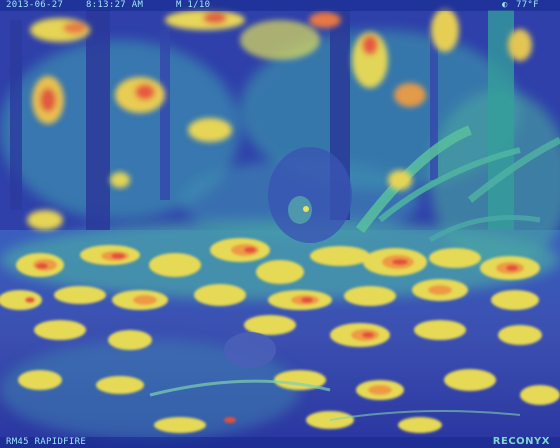 The image size is (560, 448). What do you see at coordinates (521, 441) in the screenshot?
I see `brand-logo: RECONYX` at bounding box center [521, 441].